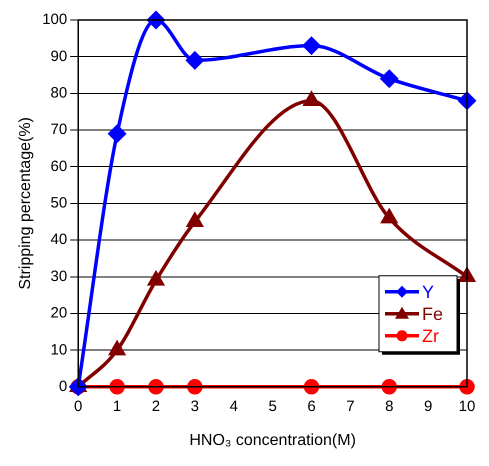 Image resolution: width=489 pixels, height=466 pixels. I want to click on x-tick-label: 3, so click(195, 406).